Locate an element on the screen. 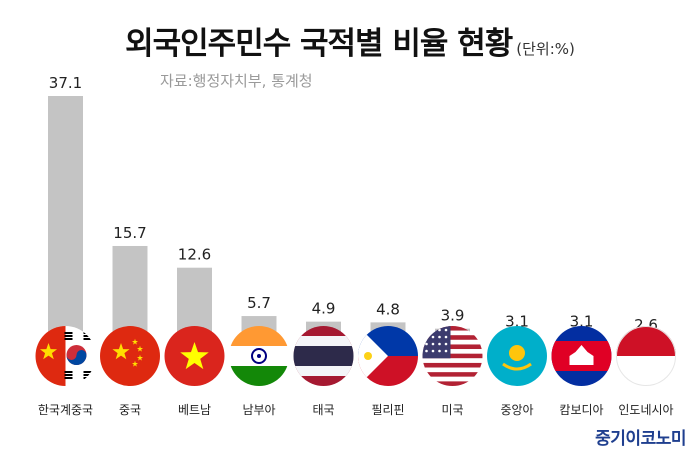  category-label: 남부아 is located at coordinates (258, 410).